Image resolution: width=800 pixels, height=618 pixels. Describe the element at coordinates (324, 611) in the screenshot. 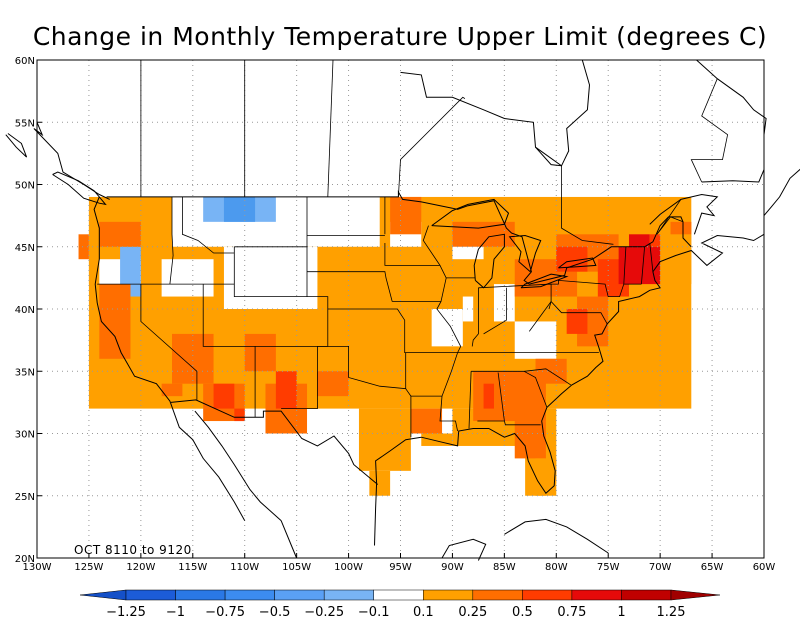

I see `colorbar-label: −0.25` at that location.